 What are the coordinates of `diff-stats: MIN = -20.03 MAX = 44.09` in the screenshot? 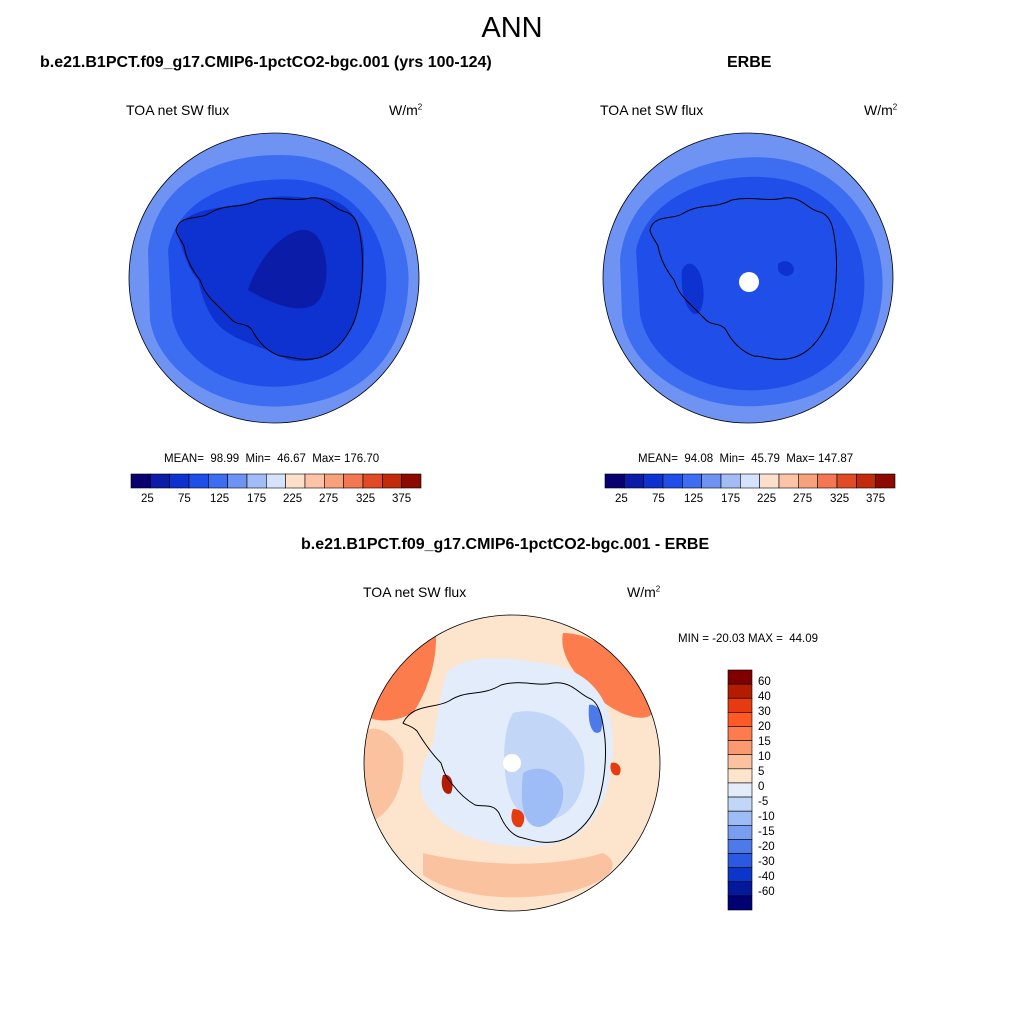 It's located at (748, 639).